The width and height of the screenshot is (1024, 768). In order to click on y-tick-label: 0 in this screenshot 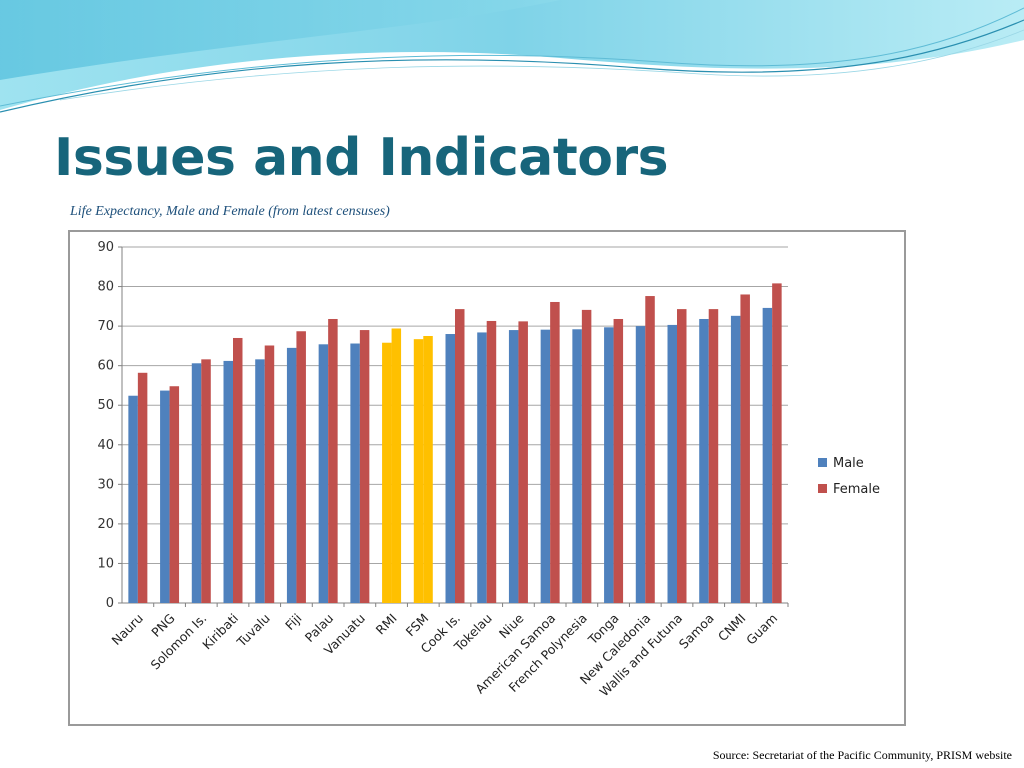, I will do `click(110, 603)`.